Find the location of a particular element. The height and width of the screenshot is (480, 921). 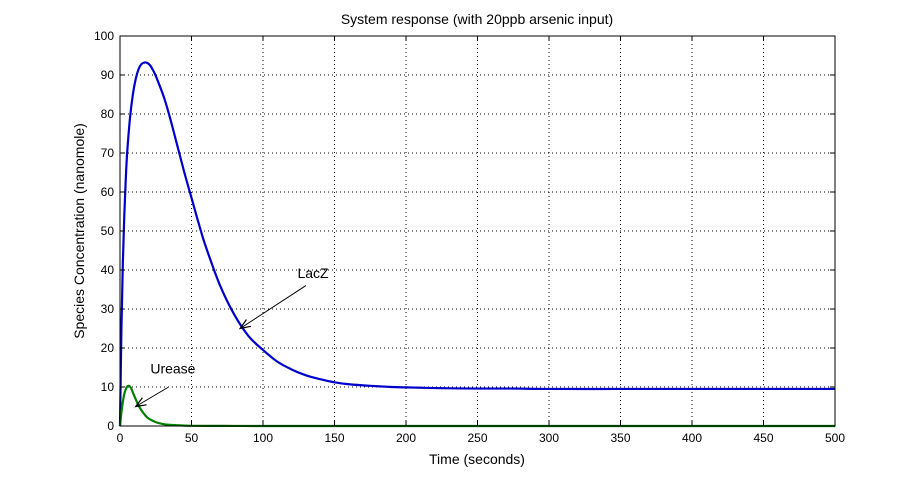

x-tick-label: 0 is located at coordinates (120, 438).